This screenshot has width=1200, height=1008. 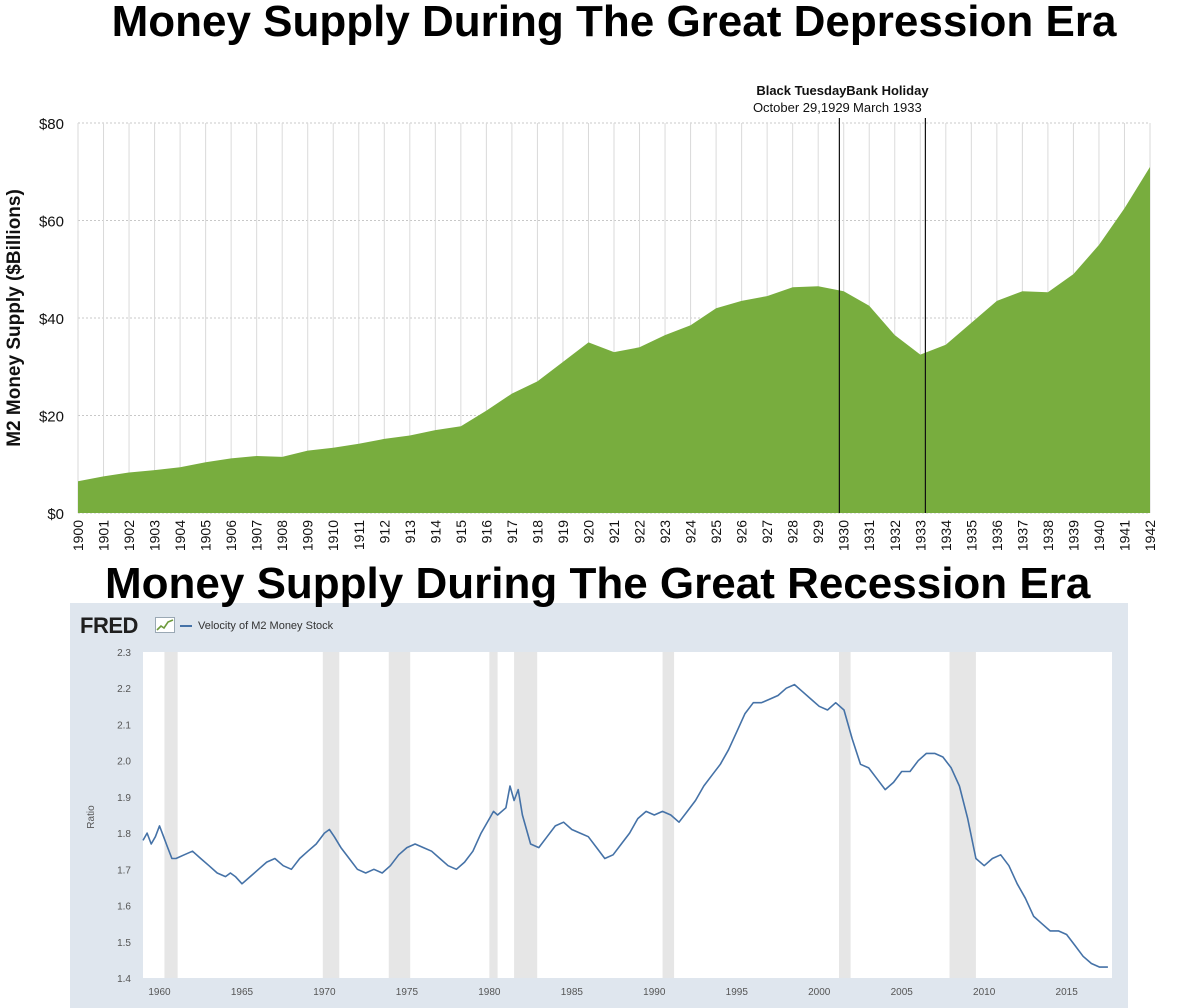 I want to click on x-tick-label: 913, so click(x=410, y=532).